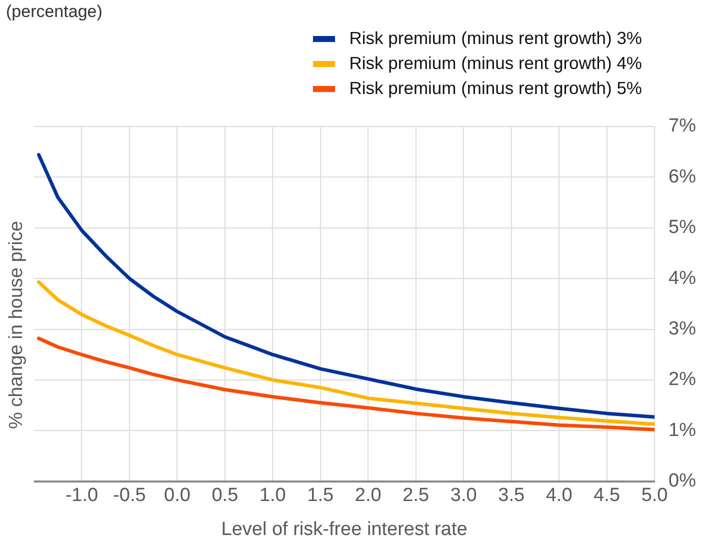  I want to click on x-tick-label: 1.5, so click(320, 495).